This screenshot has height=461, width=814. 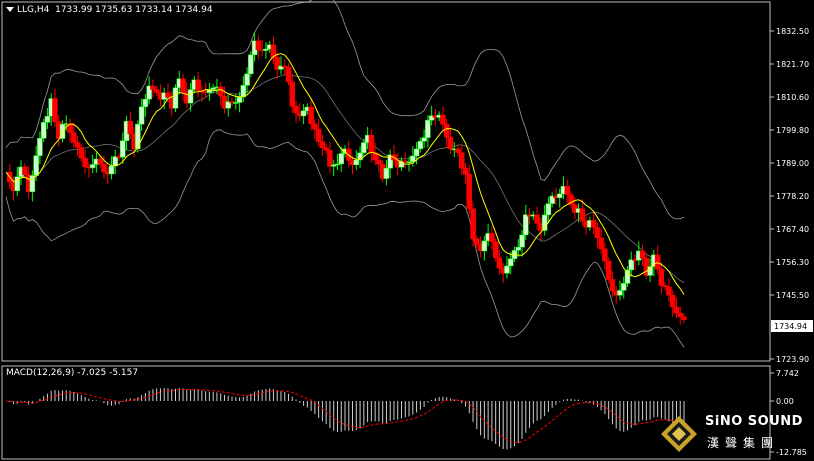 I want to click on collapse-arrow-icon, so click(x=10, y=9).